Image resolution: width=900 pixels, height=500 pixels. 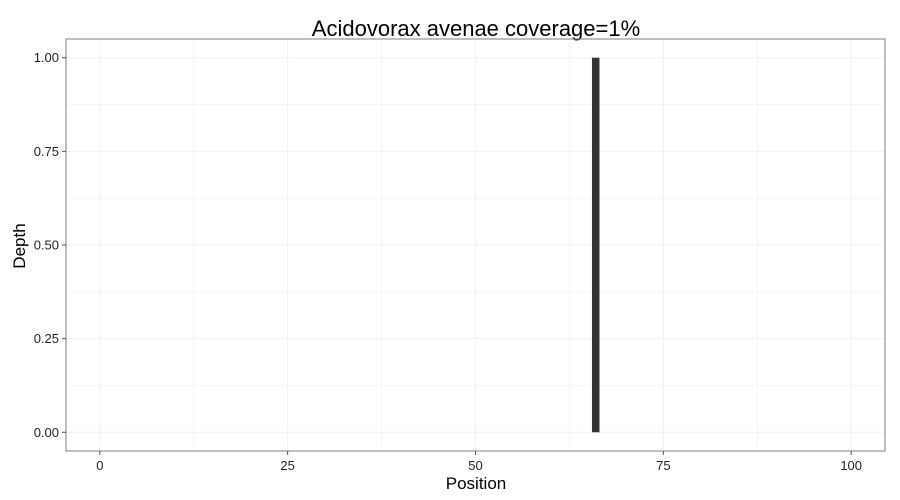 I want to click on y-tick-label: 0.50, so click(x=46, y=245).